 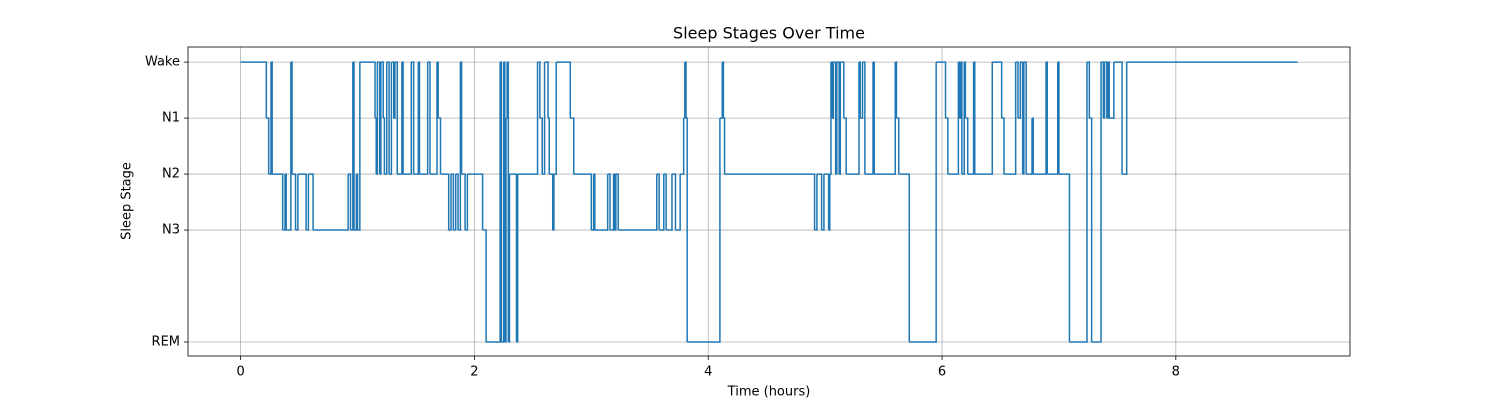 What do you see at coordinates (162, 62) in the screenshot?
I see `y-tick-label: Wake` at bounding box center [162, 62].